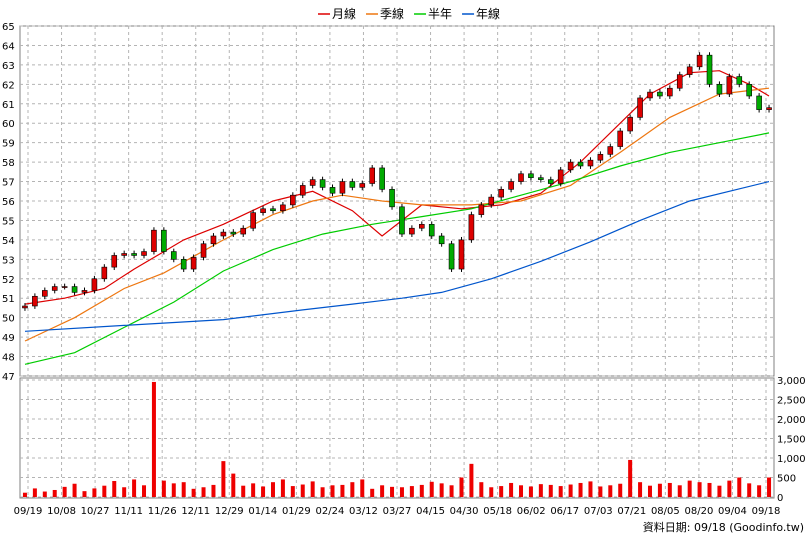 The image size is (808, 540). Describe the element at coordinates (665, 511) in the screenshot. I see `date-tick-label: 08/05` at that location.